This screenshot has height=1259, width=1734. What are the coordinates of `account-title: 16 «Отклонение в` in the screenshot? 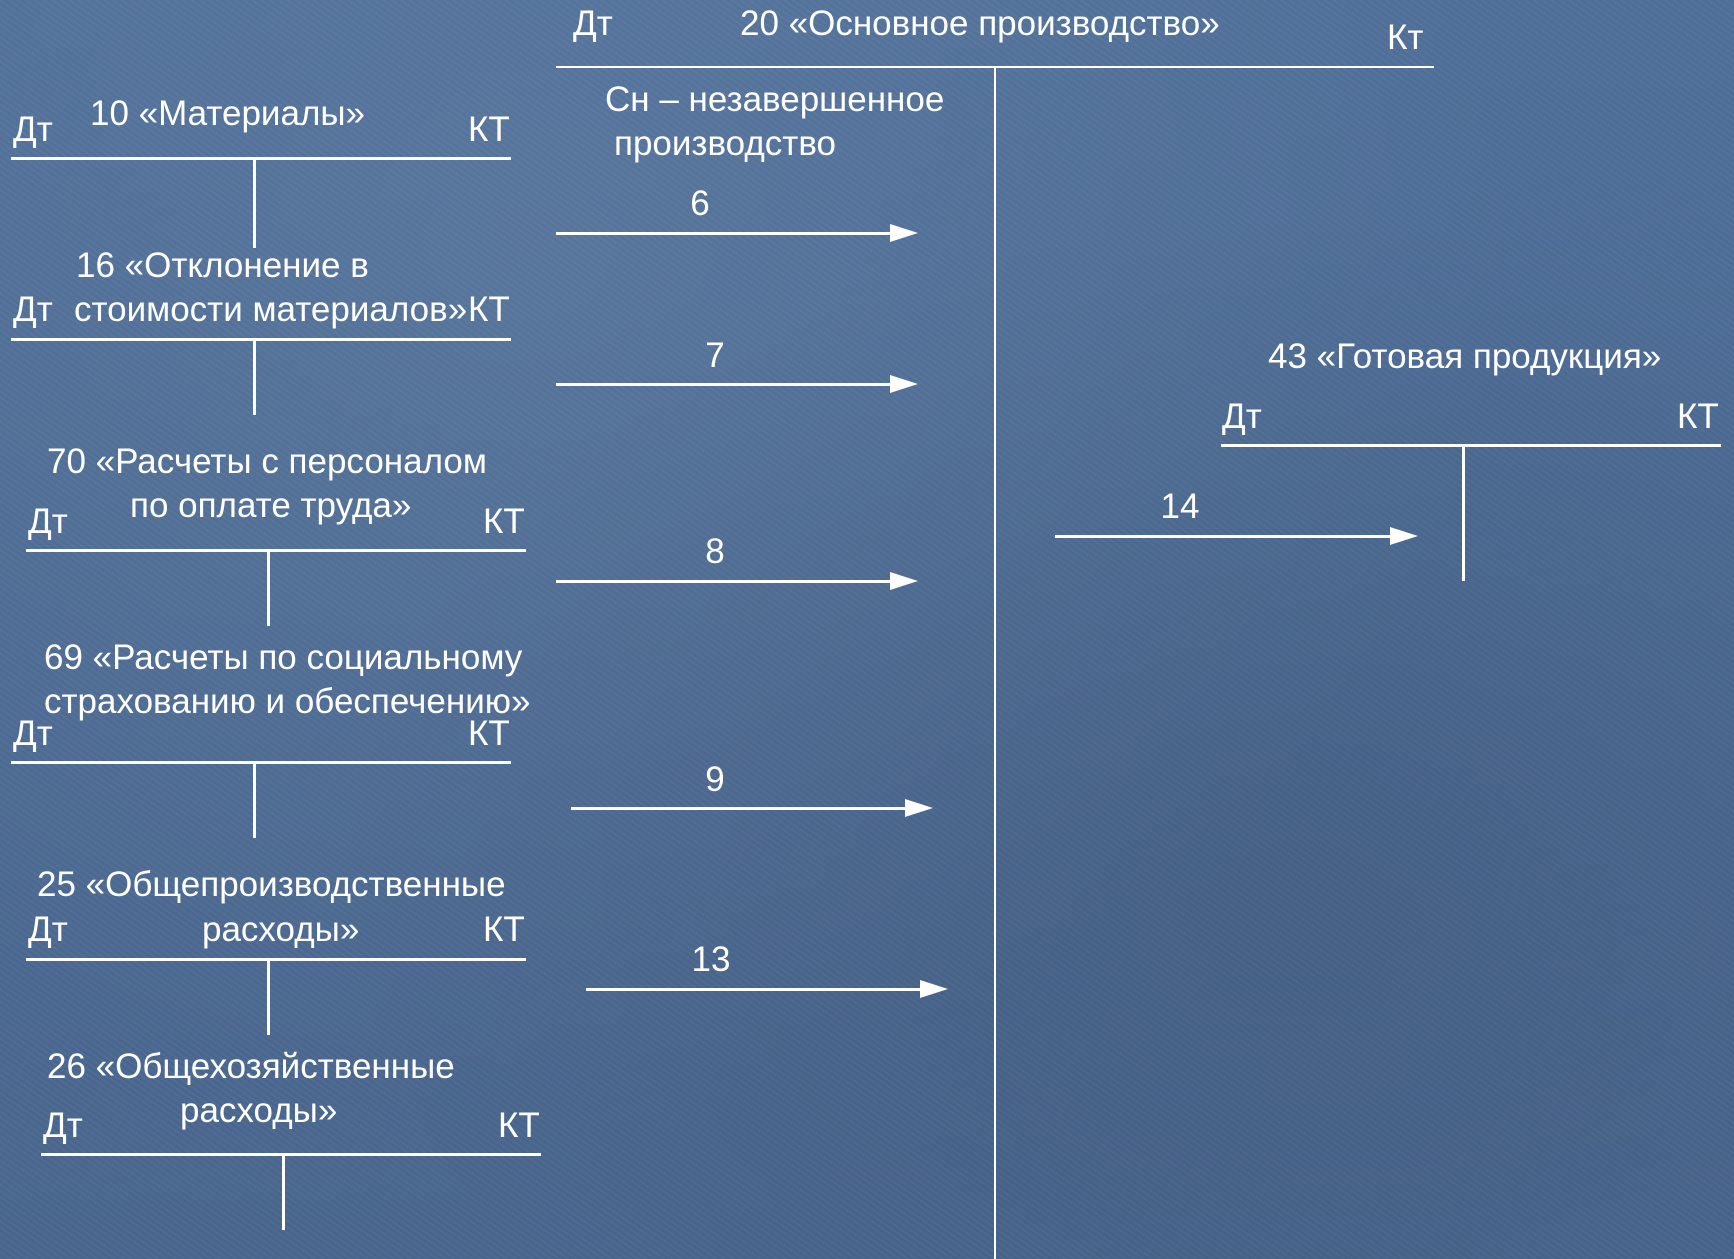 It's located at (222, 265).